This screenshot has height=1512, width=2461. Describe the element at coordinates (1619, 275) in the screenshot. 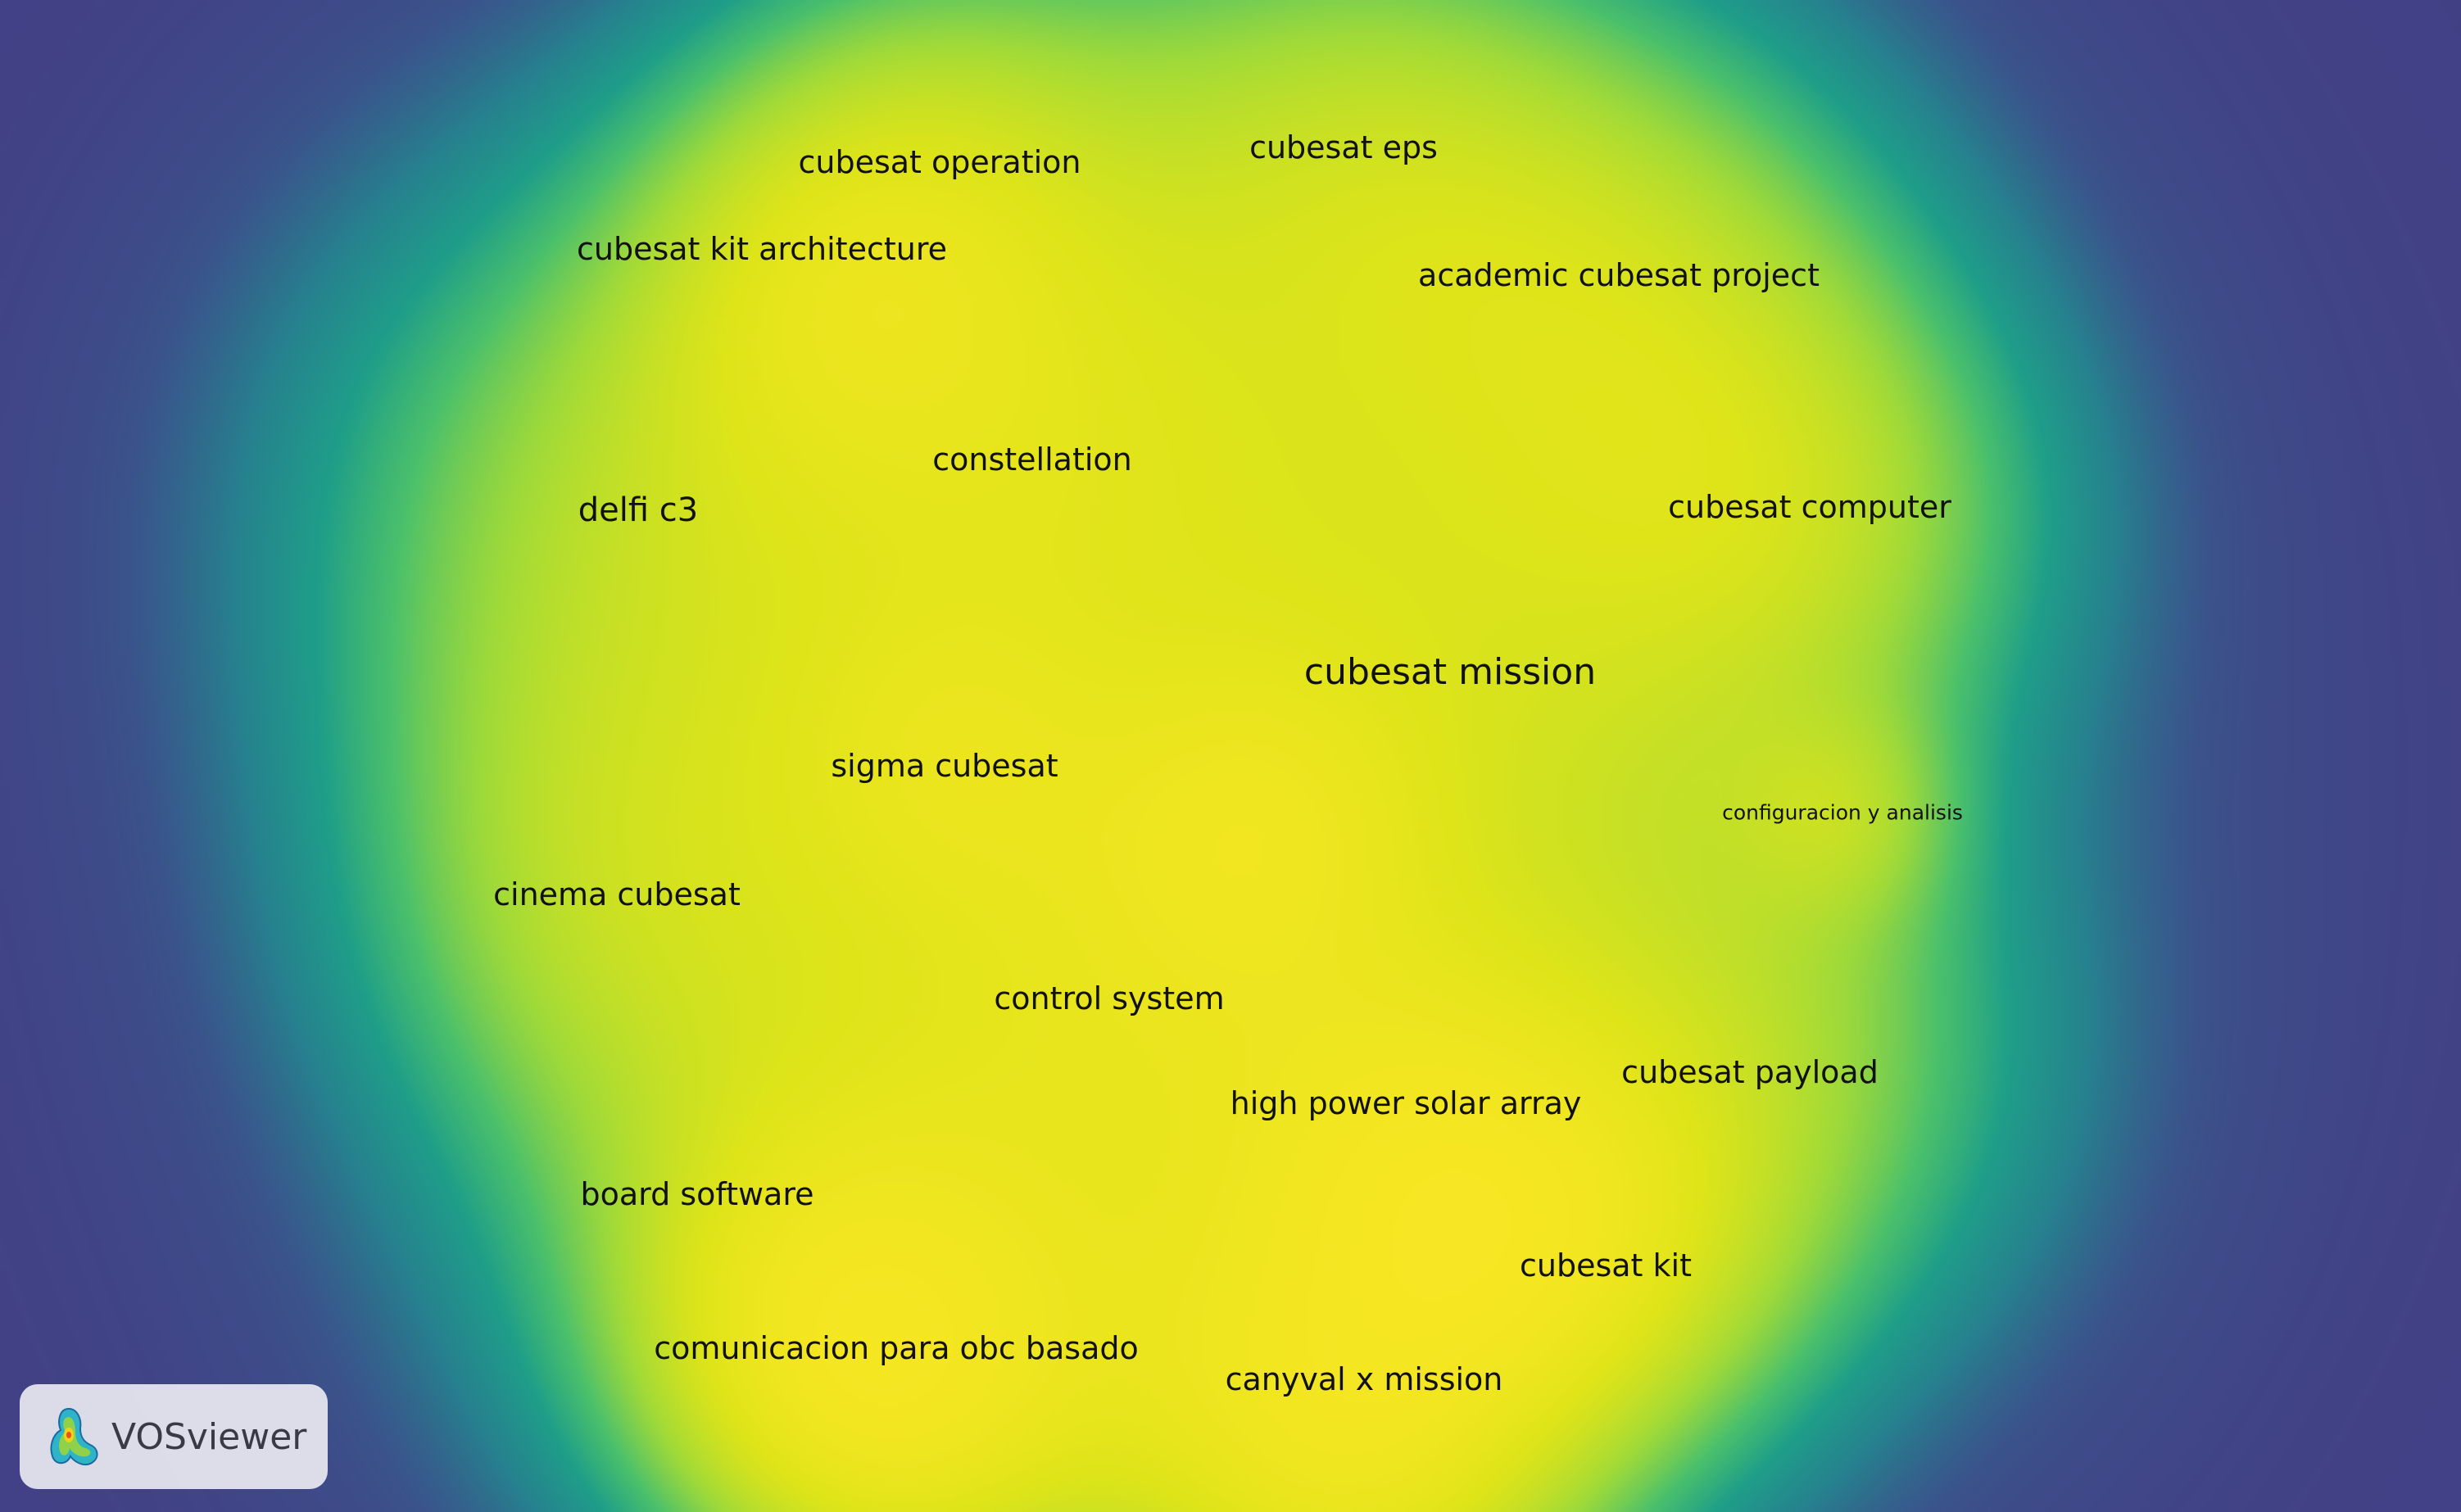

I see `term-label-academic-cubesat-project: academic cubesat project` at that location.